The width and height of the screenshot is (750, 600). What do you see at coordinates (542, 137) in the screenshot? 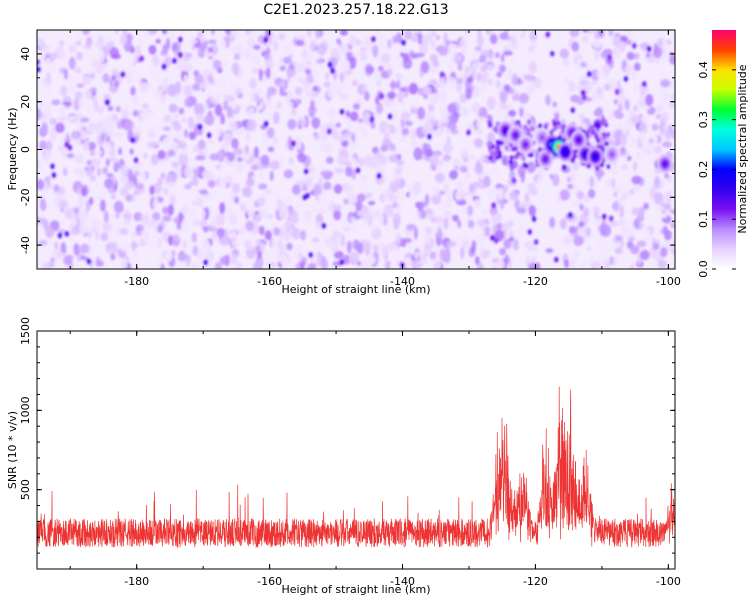
I see `heatmap-hotspot` at bounding box center [542, 137].